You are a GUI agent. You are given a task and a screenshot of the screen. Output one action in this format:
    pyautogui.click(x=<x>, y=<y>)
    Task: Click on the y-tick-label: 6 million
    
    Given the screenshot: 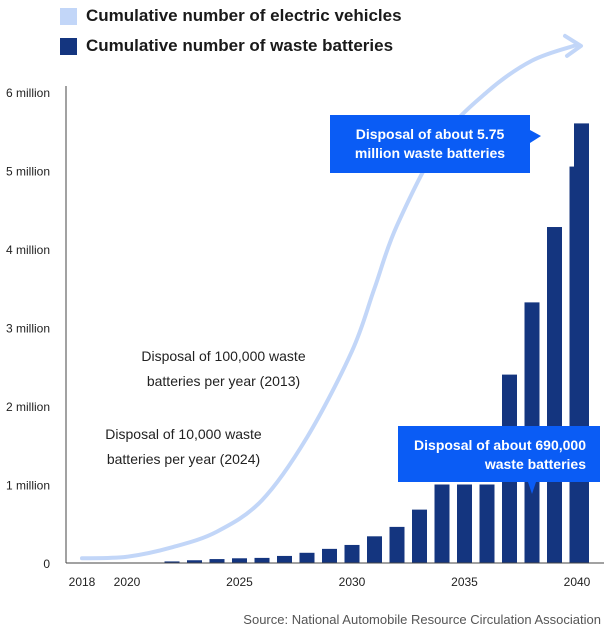 What is the action you would take?
    pyautogui.click(x=28, y=93)
    